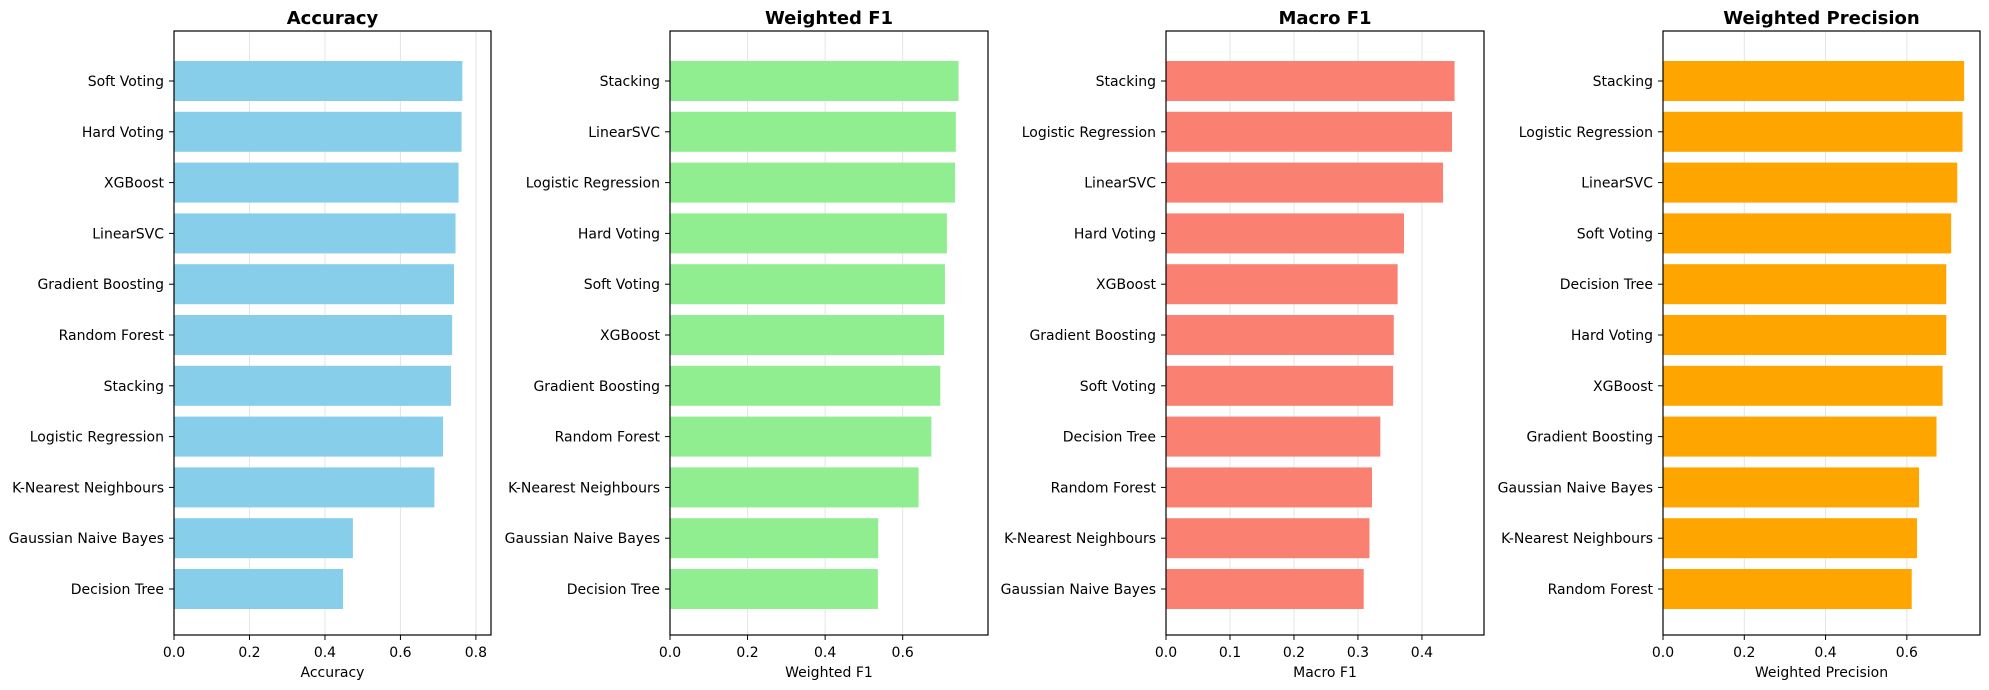 The width and height of the screenshot is (1989, 690). What do you see at coordinates (333, 673) in the screenshot?
I see `x-axis-label: Accuracy` at bounding box center [333, 673].